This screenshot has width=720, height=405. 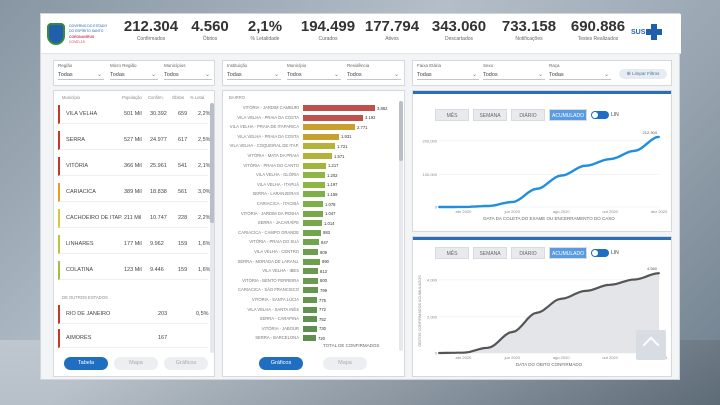 What do you see at coordinates (271, 165) in the screenshot?
I see `bar-label: VITÓRIA - PRAIA DO CANTO` at bounding box center [271, 165].